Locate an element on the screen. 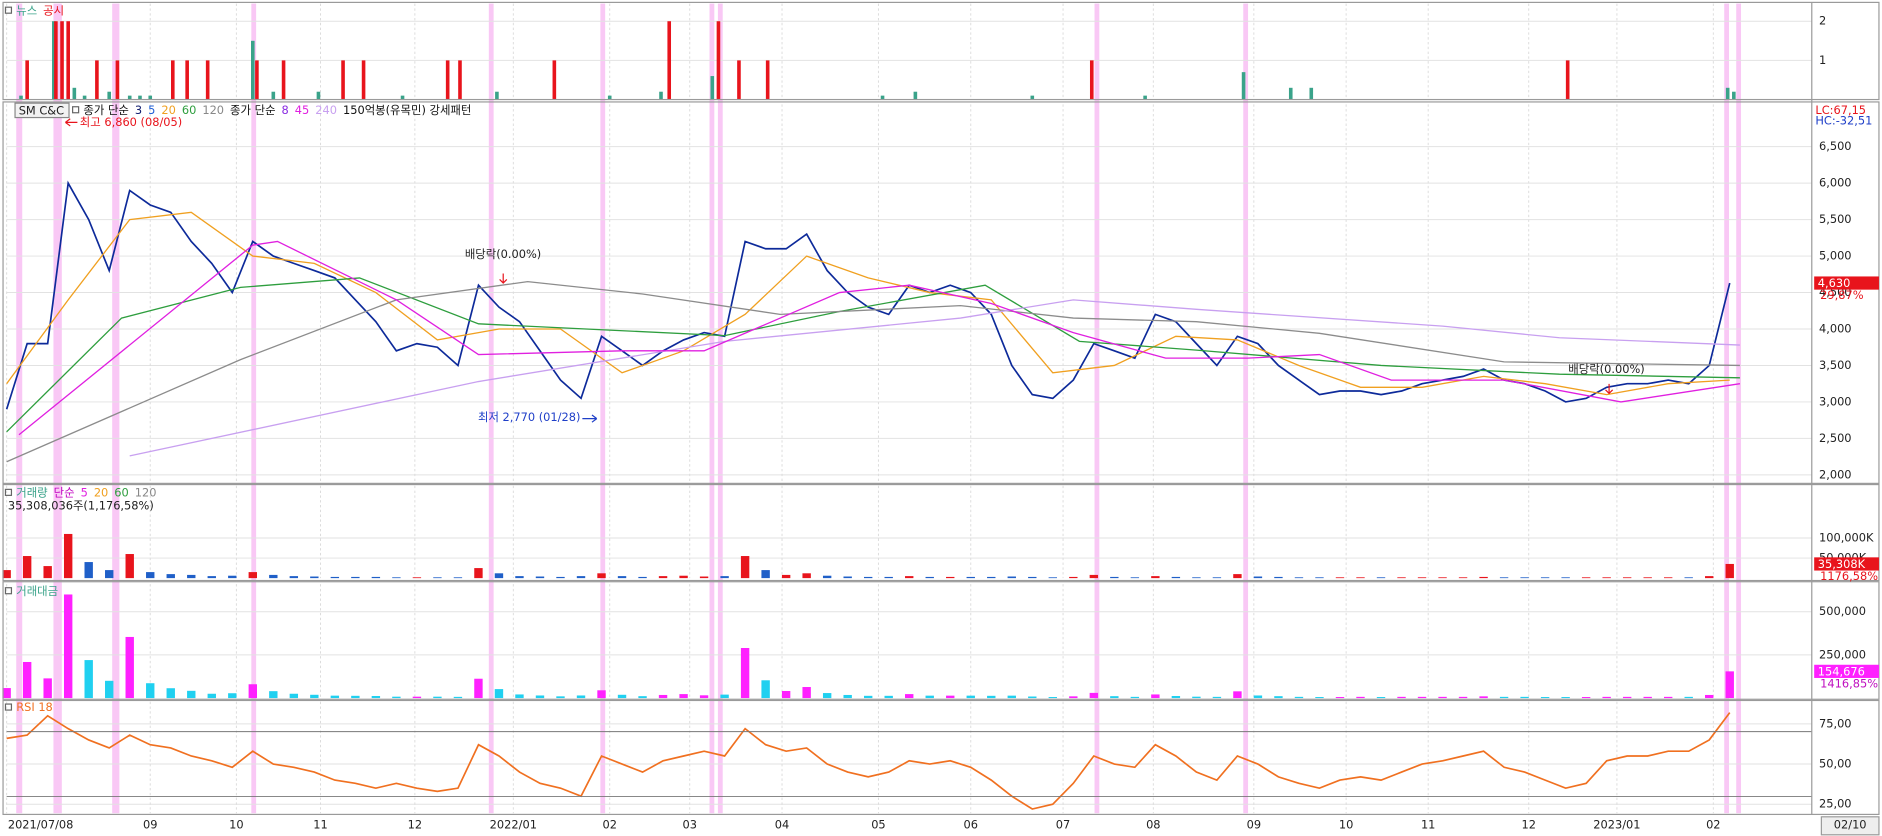  y-tick-label: 50,00 is located at coordinates (1835, 764).